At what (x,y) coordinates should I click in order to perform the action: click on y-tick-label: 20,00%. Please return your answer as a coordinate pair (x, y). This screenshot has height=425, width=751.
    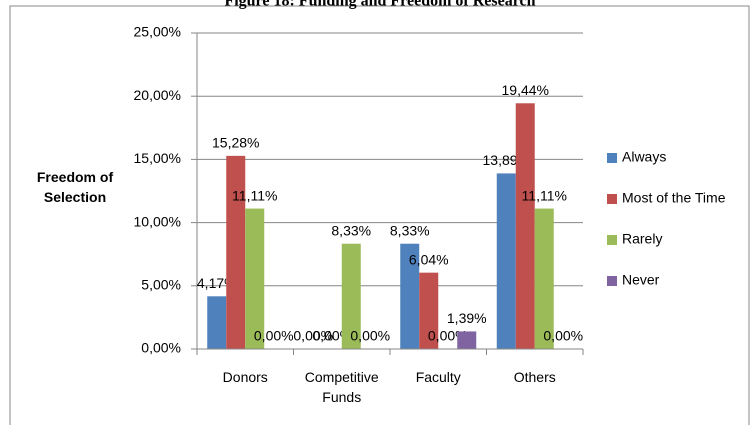
    Looking at the image, I should click on (157, 95).